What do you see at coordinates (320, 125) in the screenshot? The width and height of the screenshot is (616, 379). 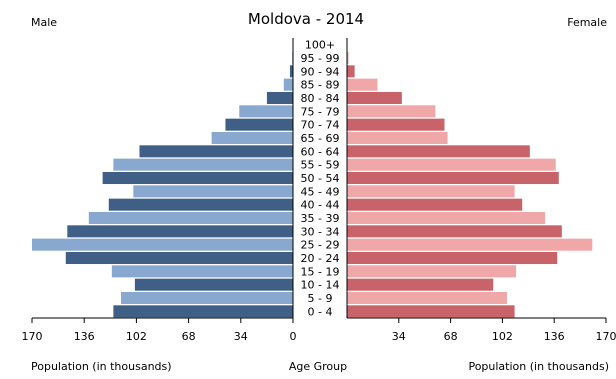 I see `age-group-label: 70 - 74` at bounding box center [320, 125].